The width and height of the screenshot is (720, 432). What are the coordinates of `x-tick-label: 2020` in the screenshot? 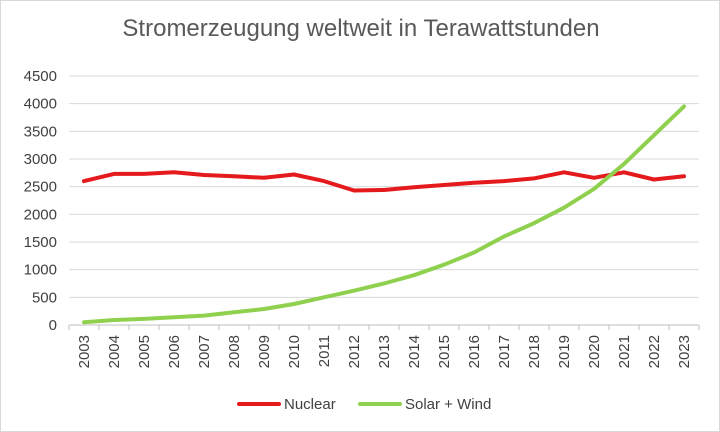 It's located at (594, 351).